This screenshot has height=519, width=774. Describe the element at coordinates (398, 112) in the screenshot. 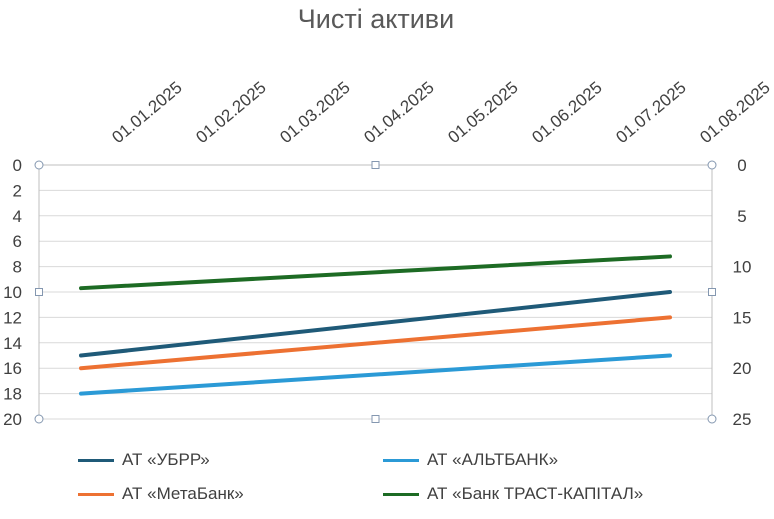

I see `x-tick-label: 01.04.2025` at that location.